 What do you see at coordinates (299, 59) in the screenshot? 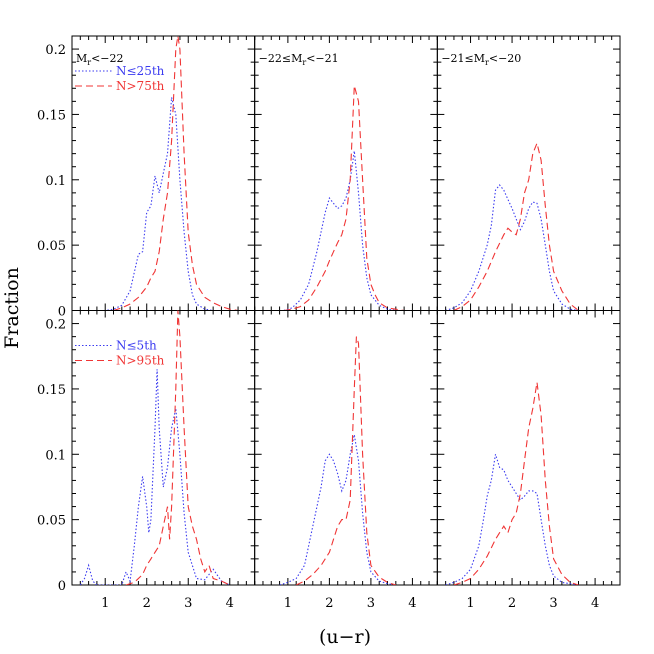
I see `panel-label: −22≤Mr<−21` at bounding box center [299, 59].